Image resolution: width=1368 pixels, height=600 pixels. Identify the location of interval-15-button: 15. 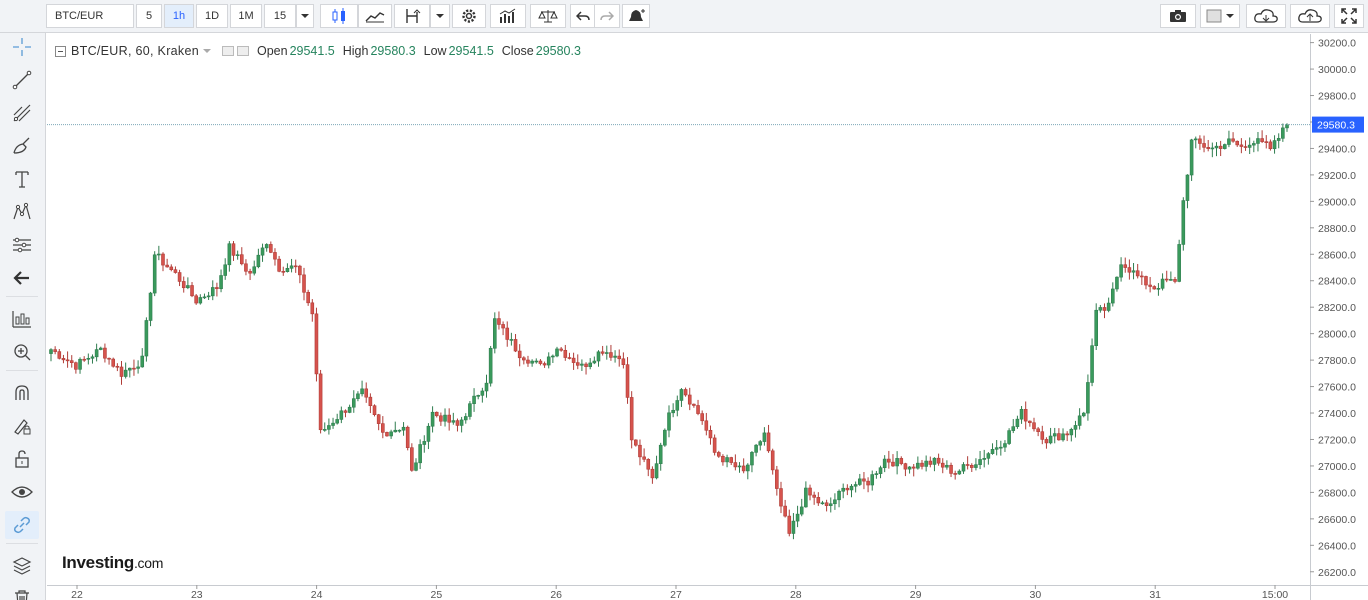
(280, 16).